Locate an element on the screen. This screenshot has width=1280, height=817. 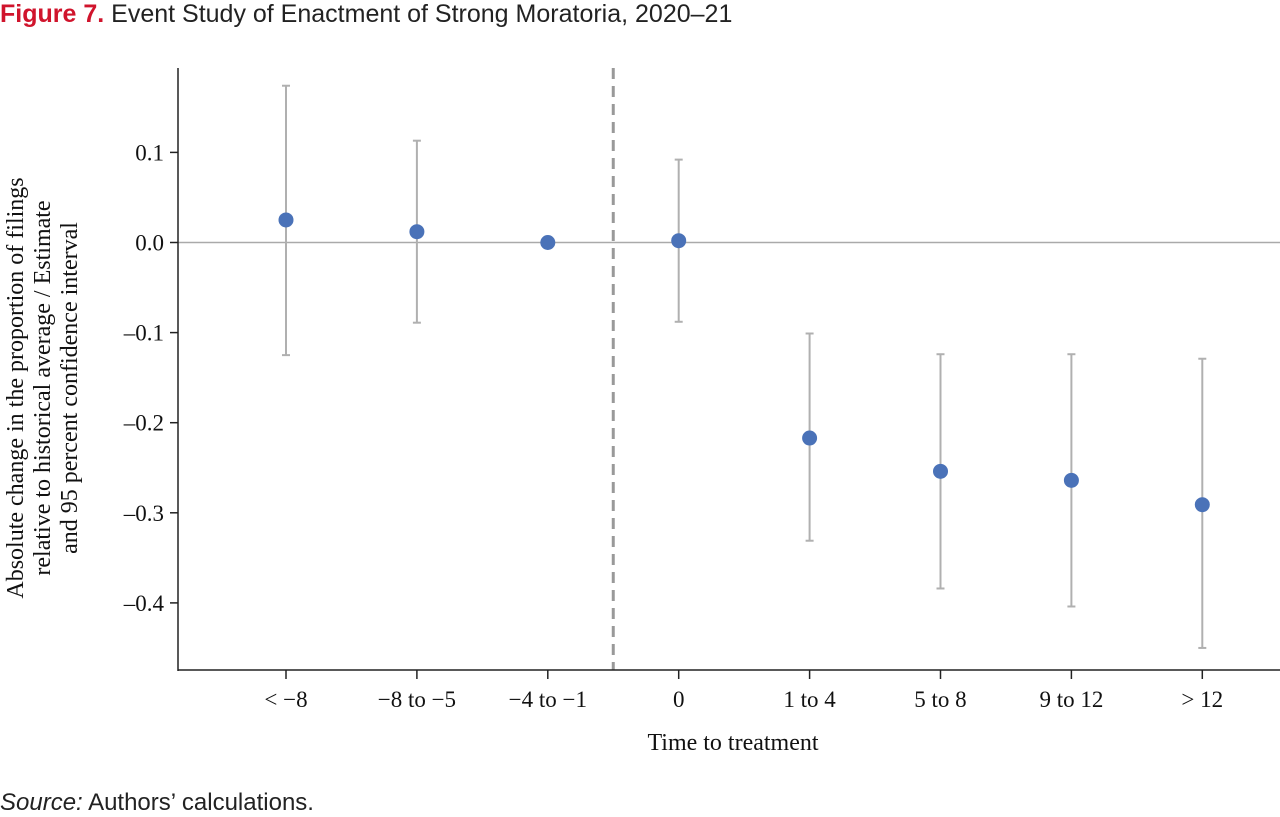
x-tick-label: 5 to 8 is located at coordinates (940, 699).